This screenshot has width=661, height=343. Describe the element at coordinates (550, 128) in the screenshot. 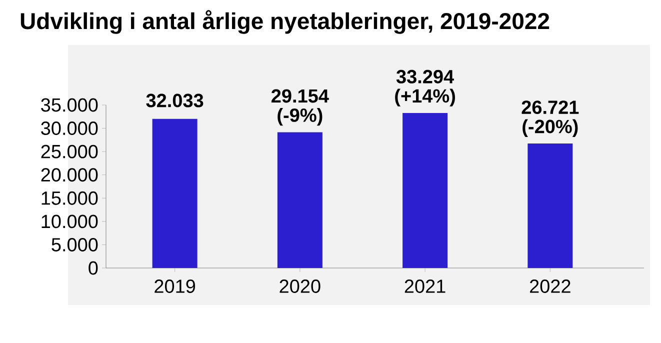

I see `annotation: (-20%)` at that location.